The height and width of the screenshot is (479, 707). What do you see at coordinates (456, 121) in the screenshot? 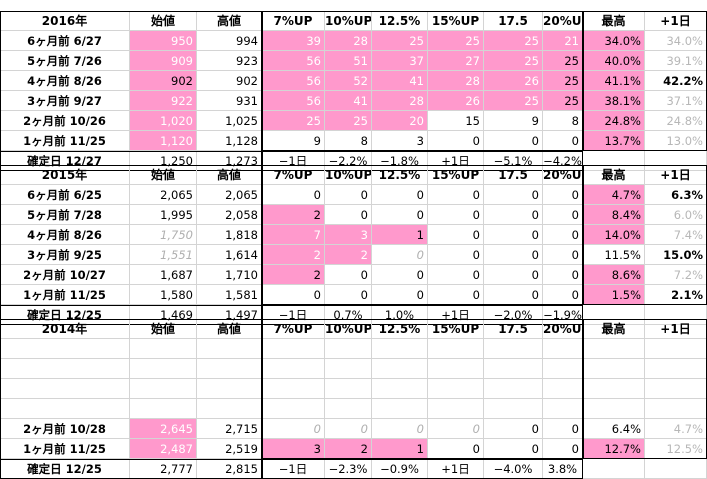
I see `data-cell: 15` at bounding box center [456, 121].